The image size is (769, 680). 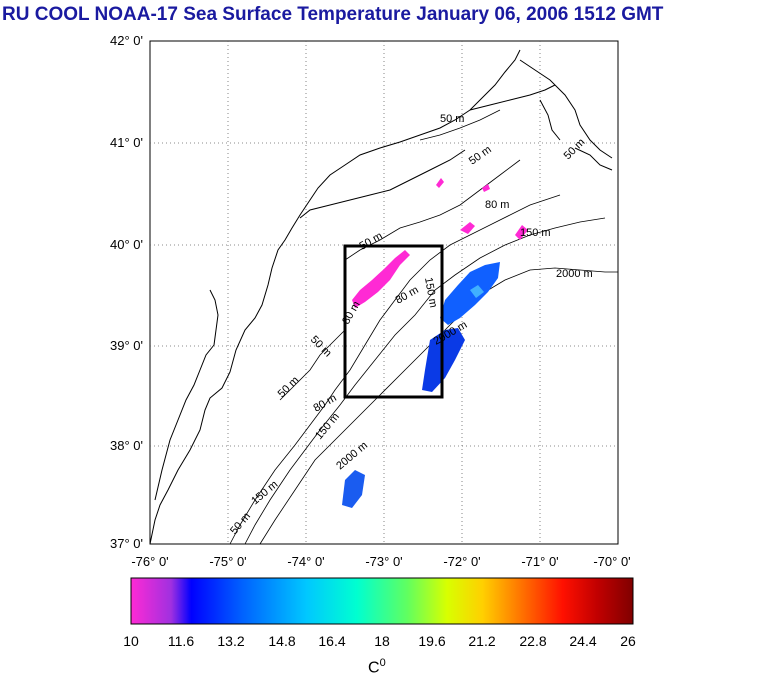 I want to click on lat-label: 37° 0', so click(x=126, y=543).